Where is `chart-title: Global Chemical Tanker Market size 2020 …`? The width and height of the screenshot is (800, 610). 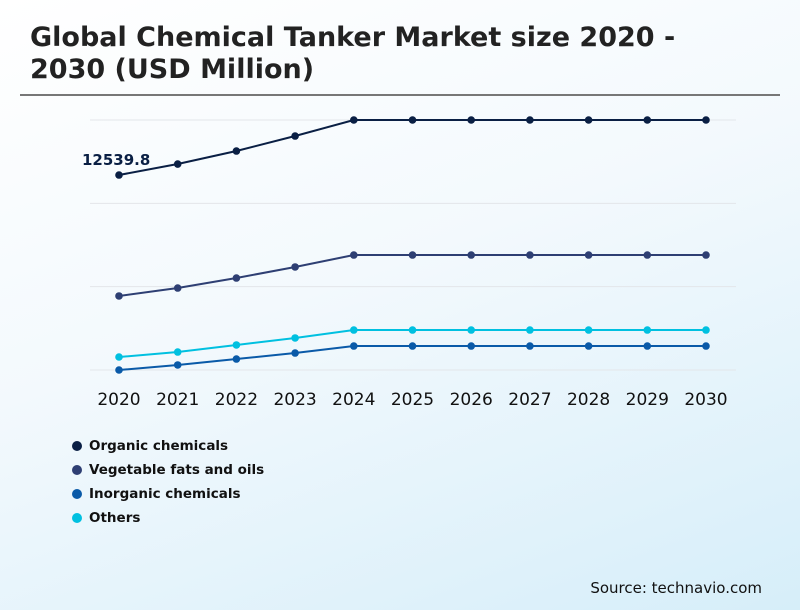
chart-title: Global Chemical Tanker Market size 2020 … is located at coordinates (353, 53).